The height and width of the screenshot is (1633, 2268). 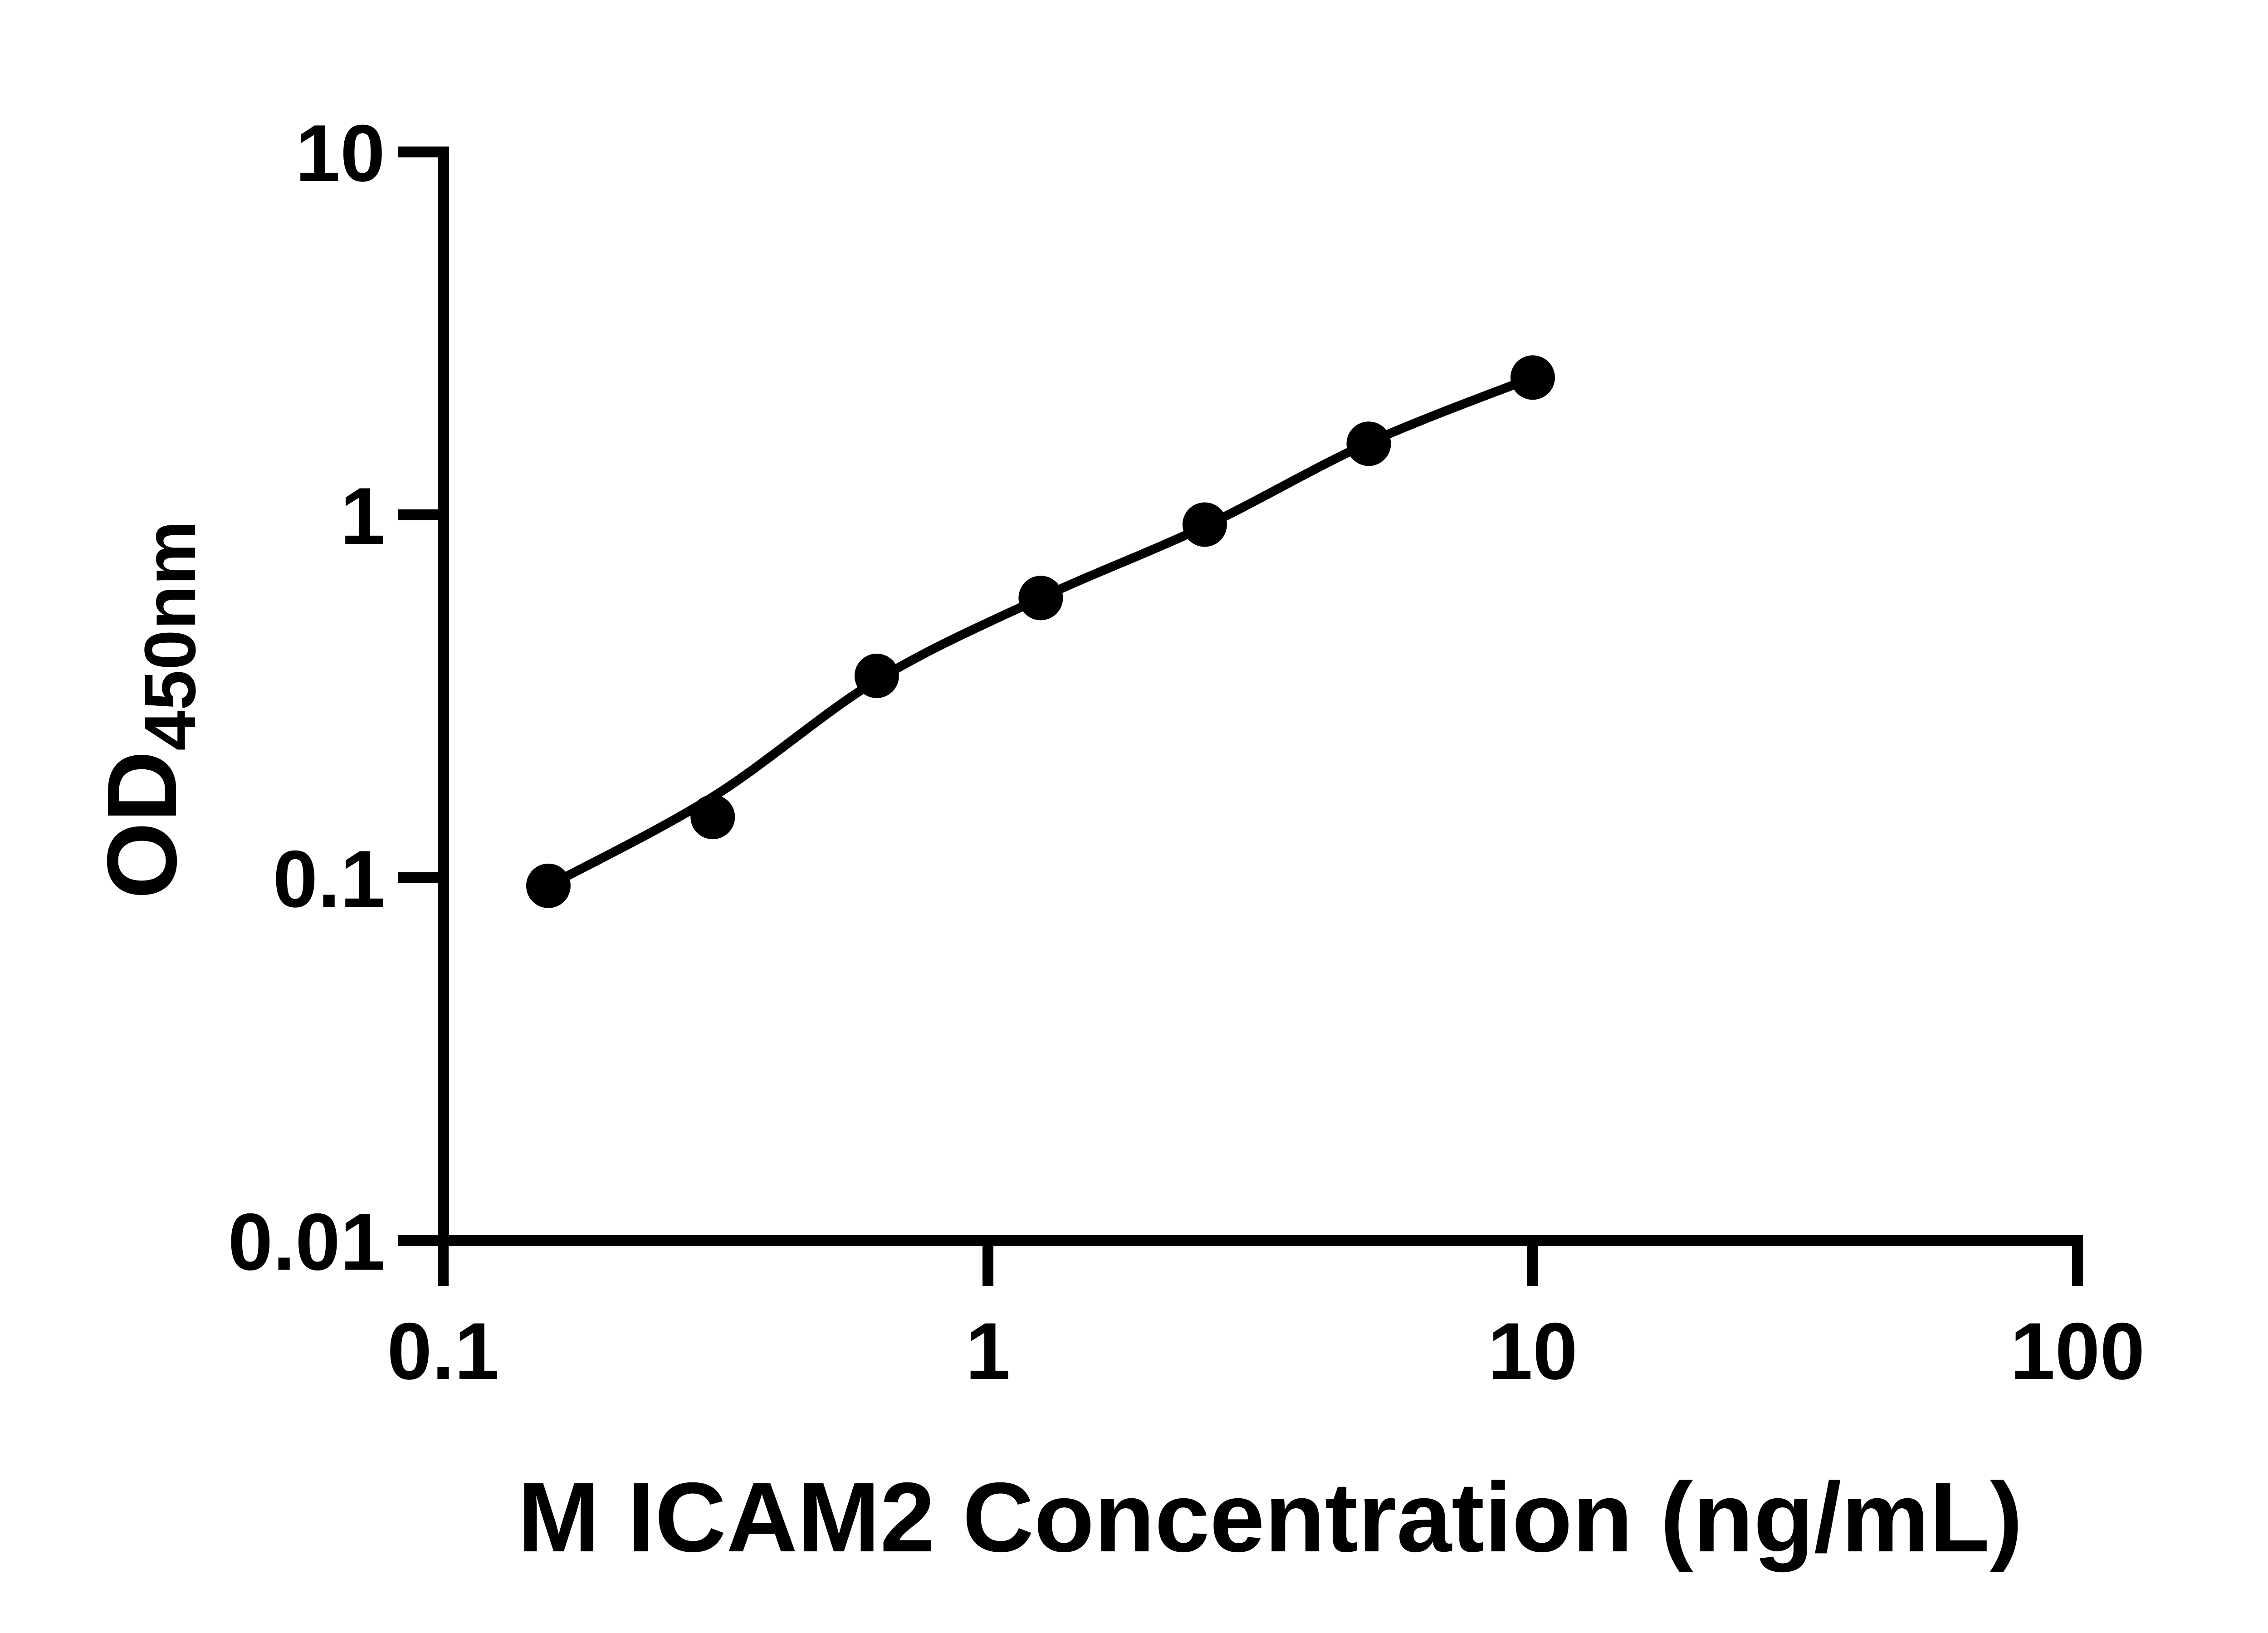 I want to click on x-tick-label: 0.1, so click(x=443, y=1351).